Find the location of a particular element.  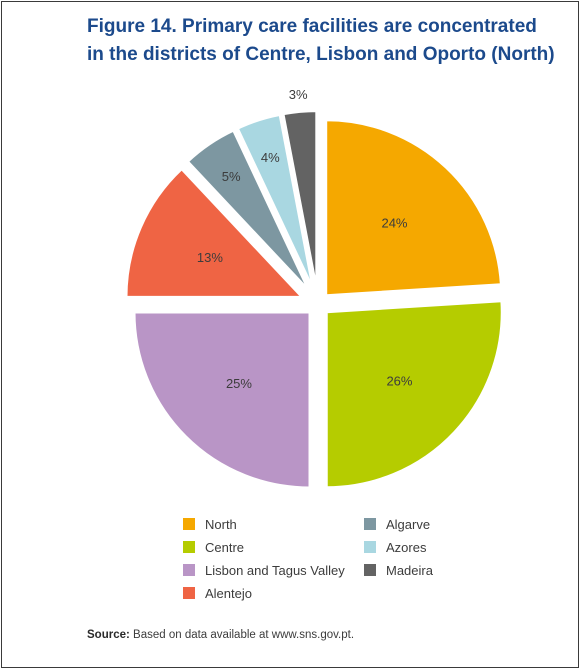

legend-swatch-north is located at coordinates (189, 524).